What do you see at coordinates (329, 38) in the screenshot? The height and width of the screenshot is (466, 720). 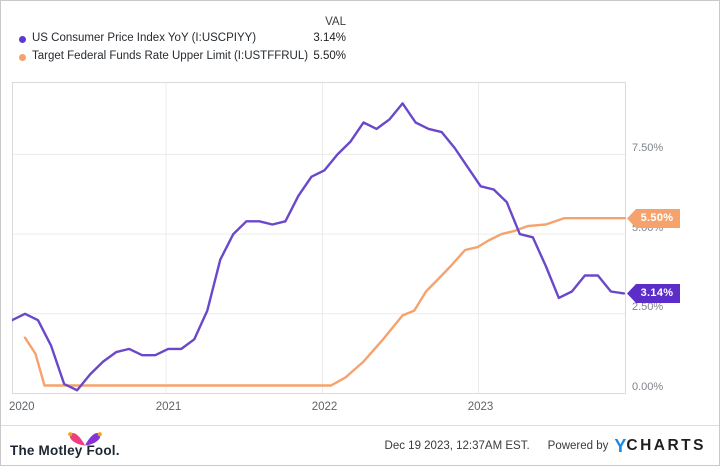 I see `cpi-series-value: 3.14%` at bounding box center [329, 38].